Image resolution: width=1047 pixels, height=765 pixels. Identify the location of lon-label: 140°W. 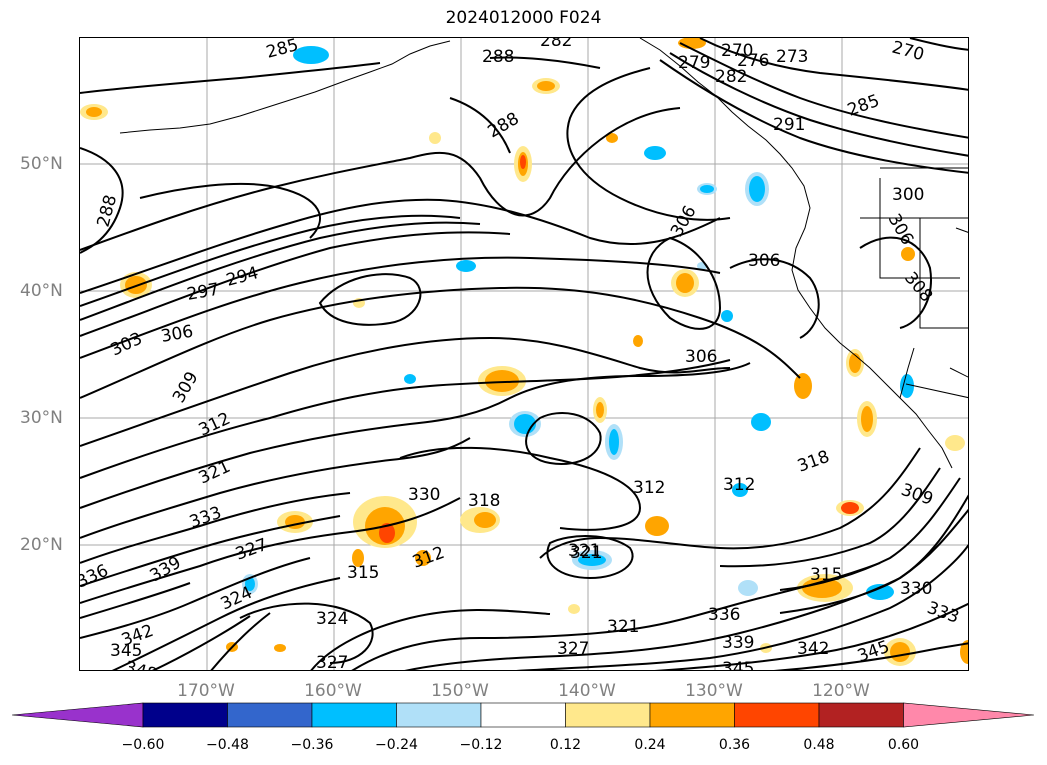
(587, 691).